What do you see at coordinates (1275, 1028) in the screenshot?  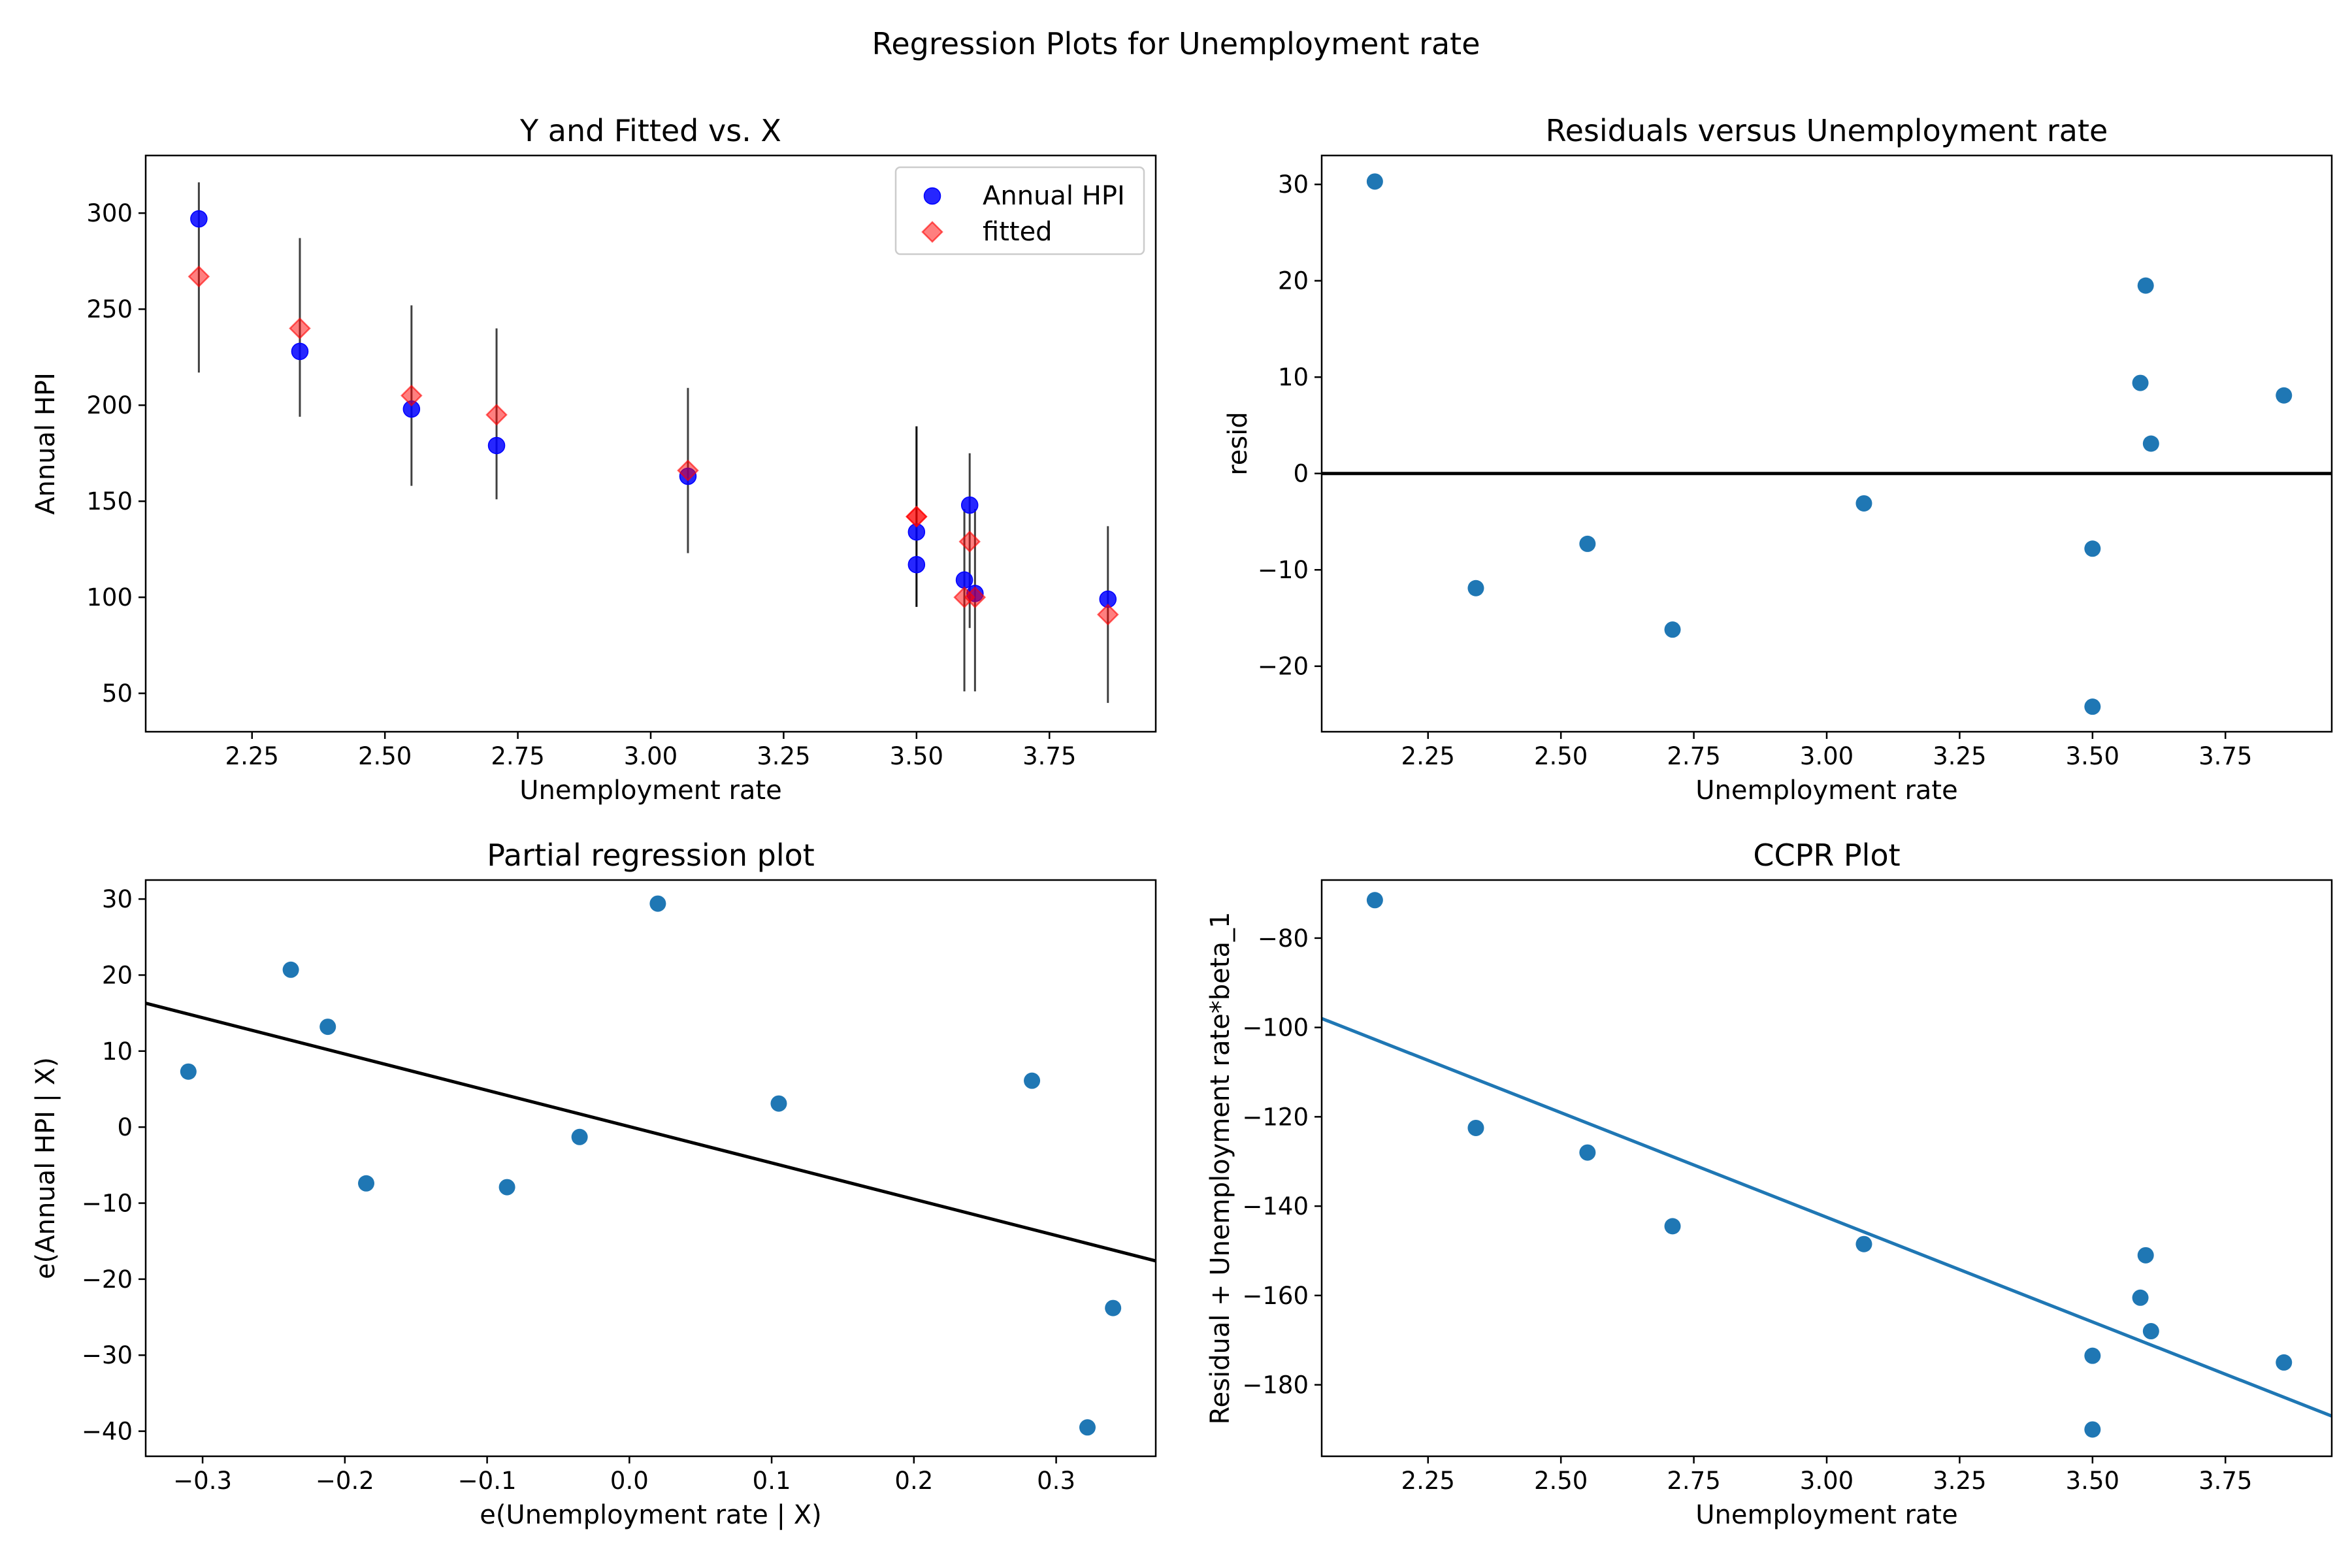 I see `ccpr-ytick-label: −100` at bounding box center [1275, 1028].